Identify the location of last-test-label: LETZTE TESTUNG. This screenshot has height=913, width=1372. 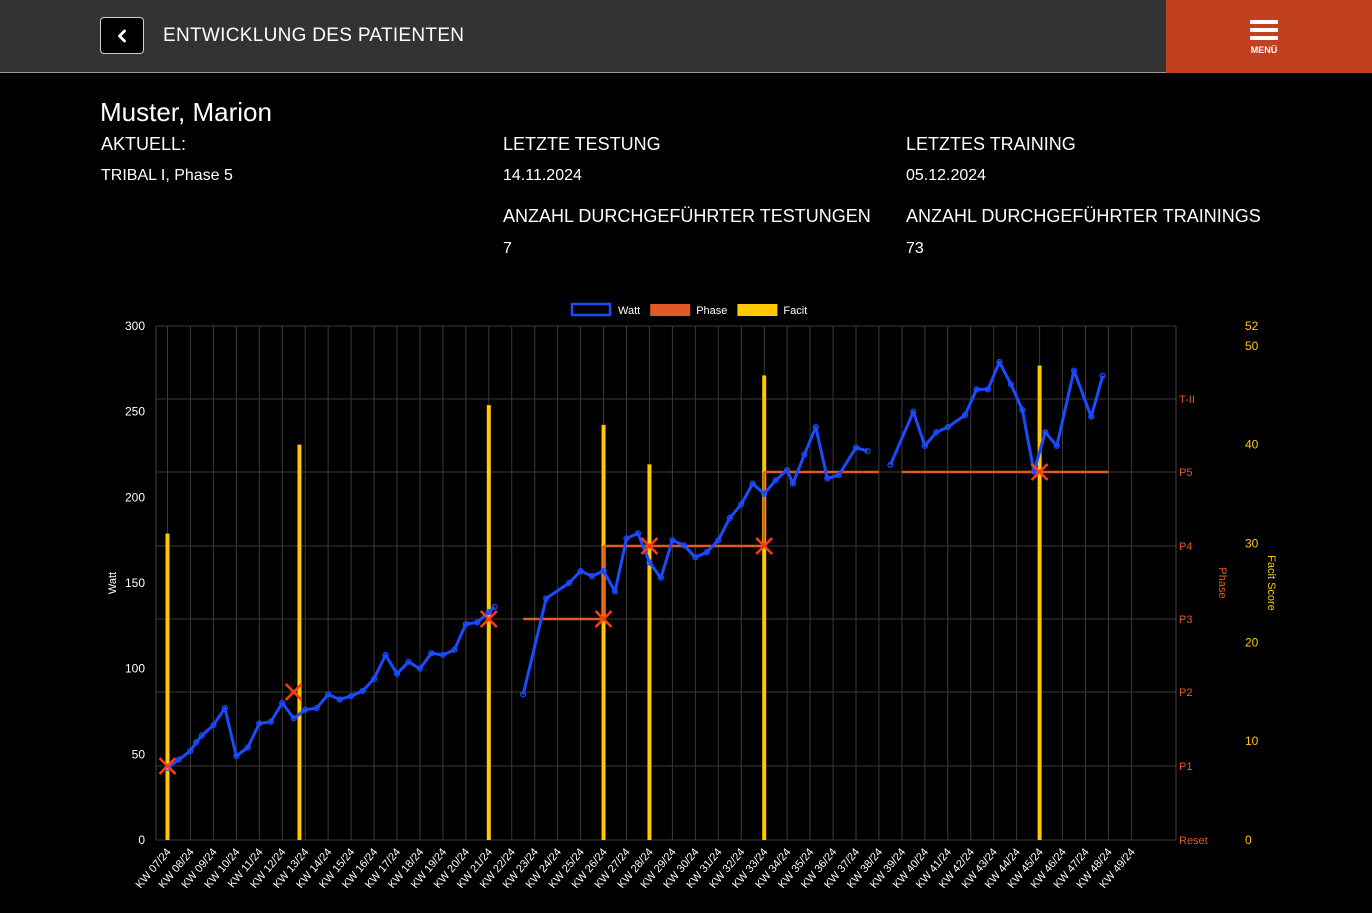
(582, 144).